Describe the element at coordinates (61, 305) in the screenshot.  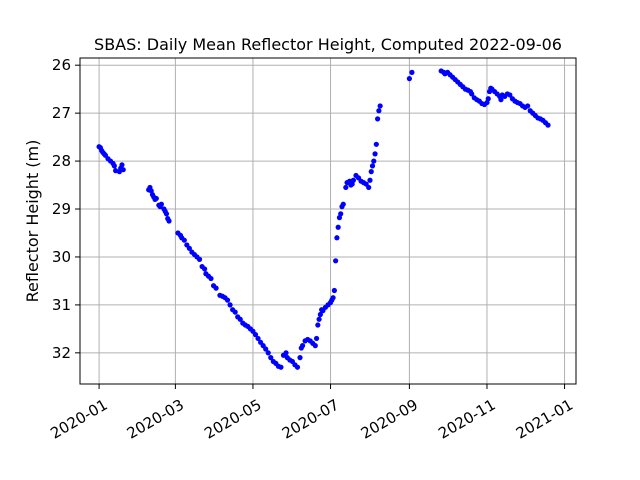
I see `y-tick-label: 31` at that location.